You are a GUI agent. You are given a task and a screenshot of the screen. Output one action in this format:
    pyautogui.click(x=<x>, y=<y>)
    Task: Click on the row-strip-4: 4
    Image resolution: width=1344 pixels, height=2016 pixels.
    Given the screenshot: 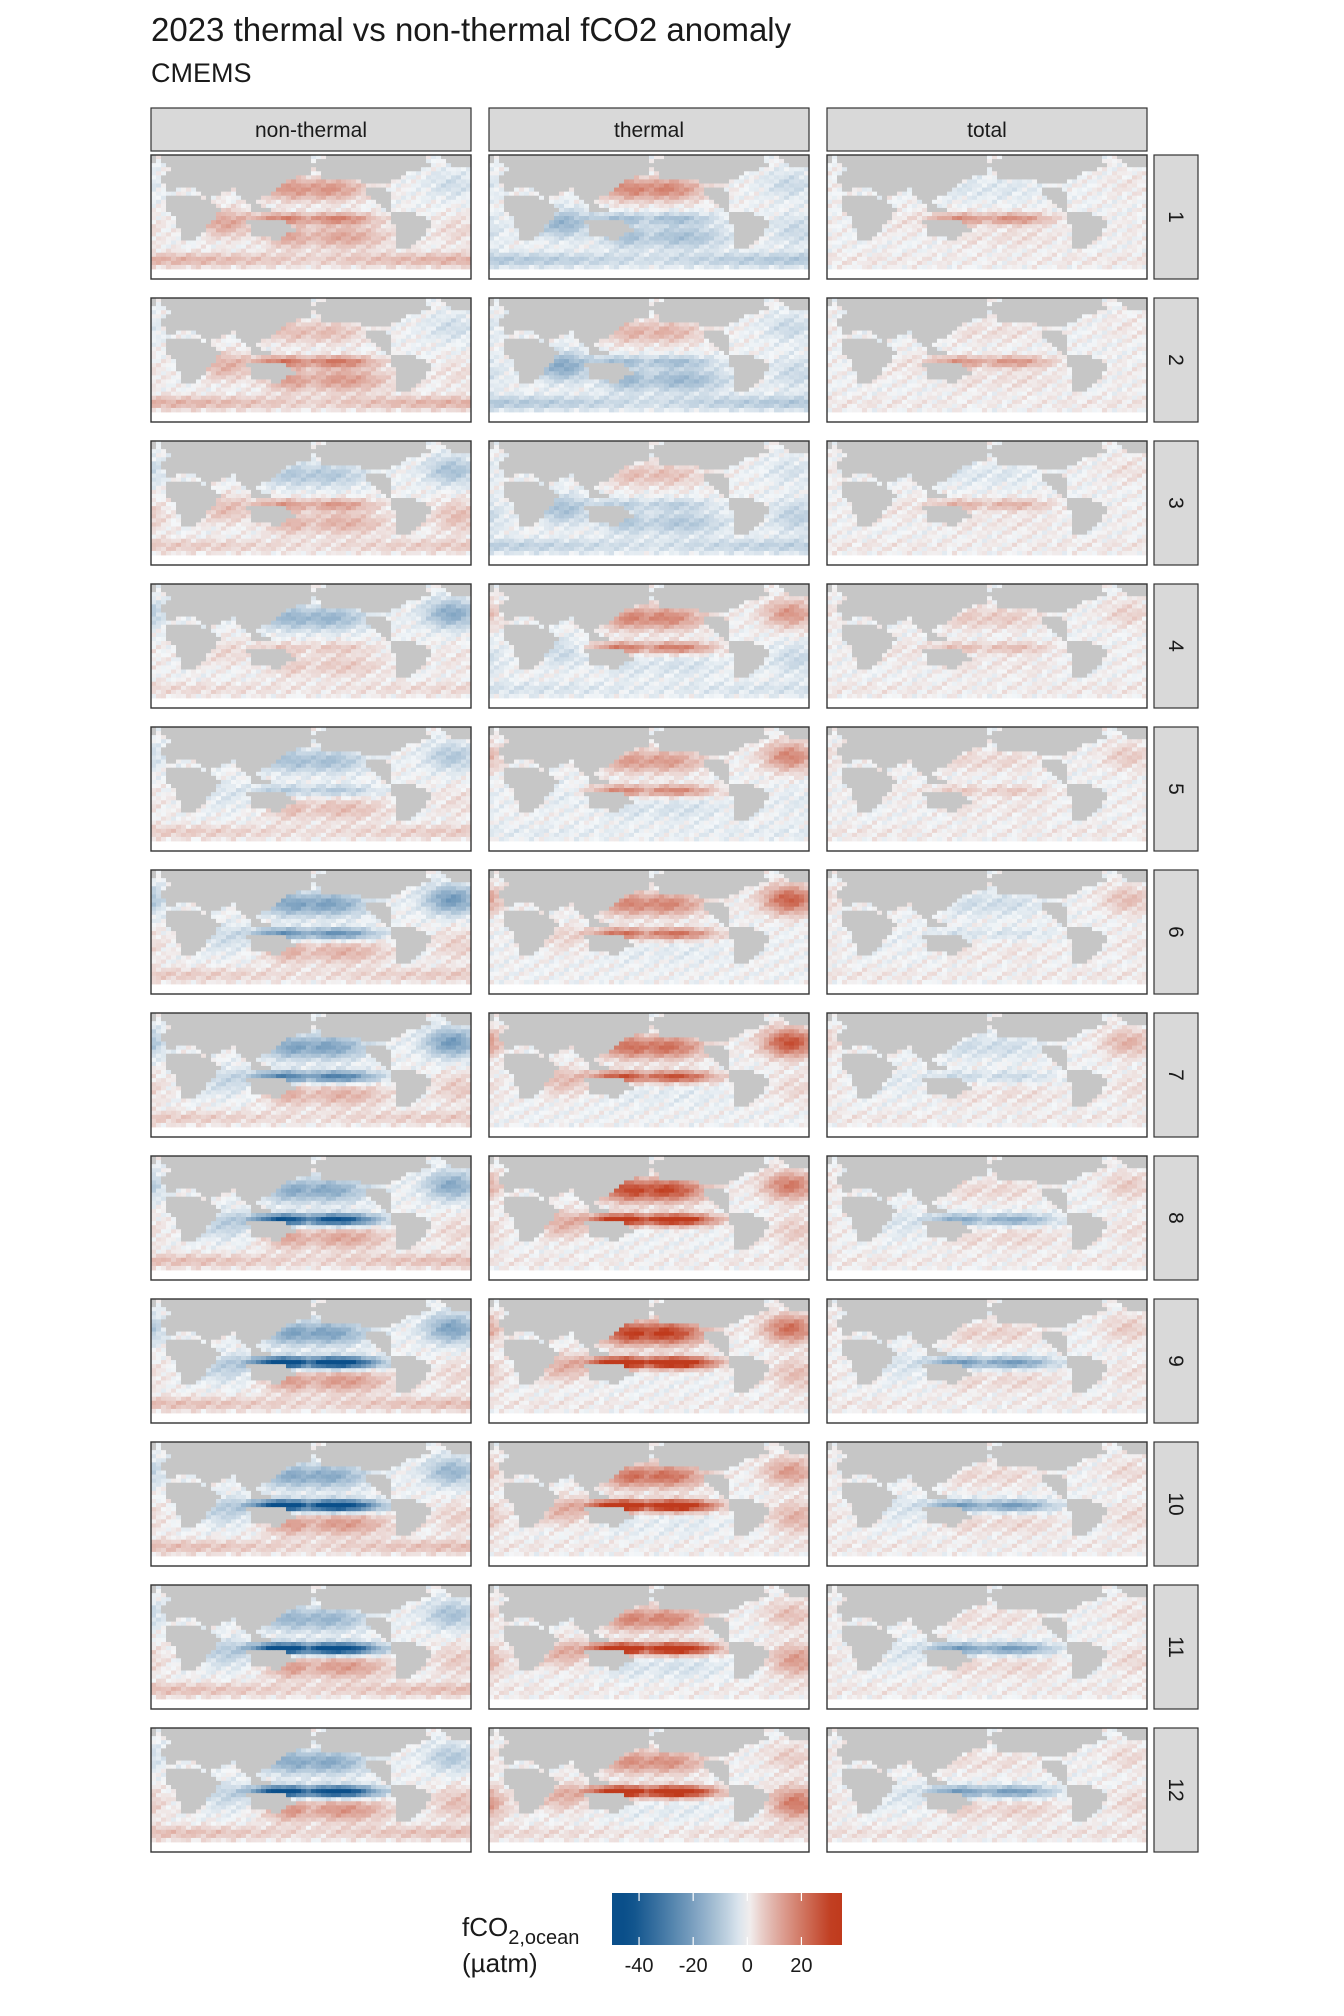 What is the action you would take?
    pyautogui.click(x=1176, y=646)
    